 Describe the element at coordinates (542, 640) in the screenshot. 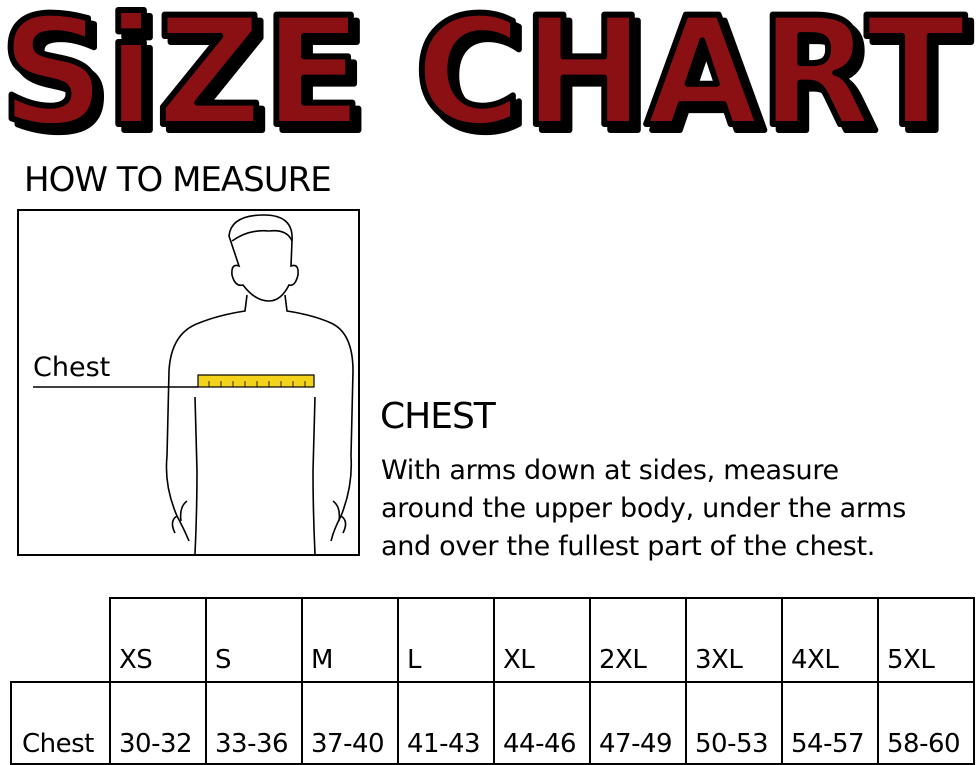

I see `size-xl: XL` at that location.